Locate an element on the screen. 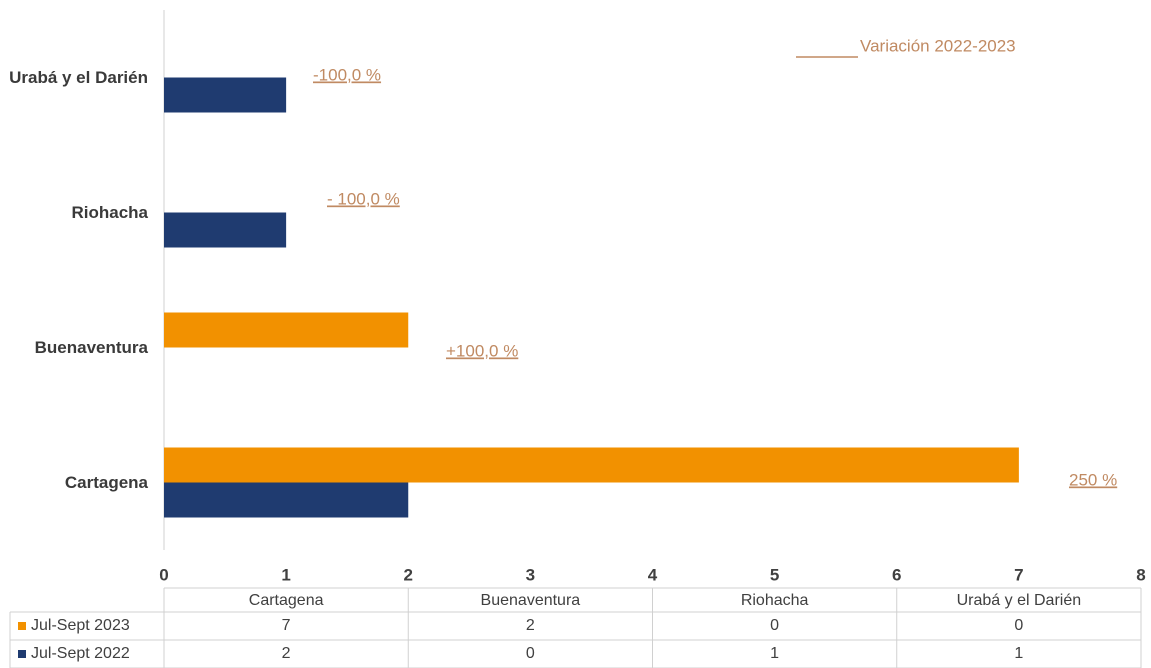 The height and width of the screenshot is (668, 1151). table-header: Cartagena is located at coordinates (286, 600).